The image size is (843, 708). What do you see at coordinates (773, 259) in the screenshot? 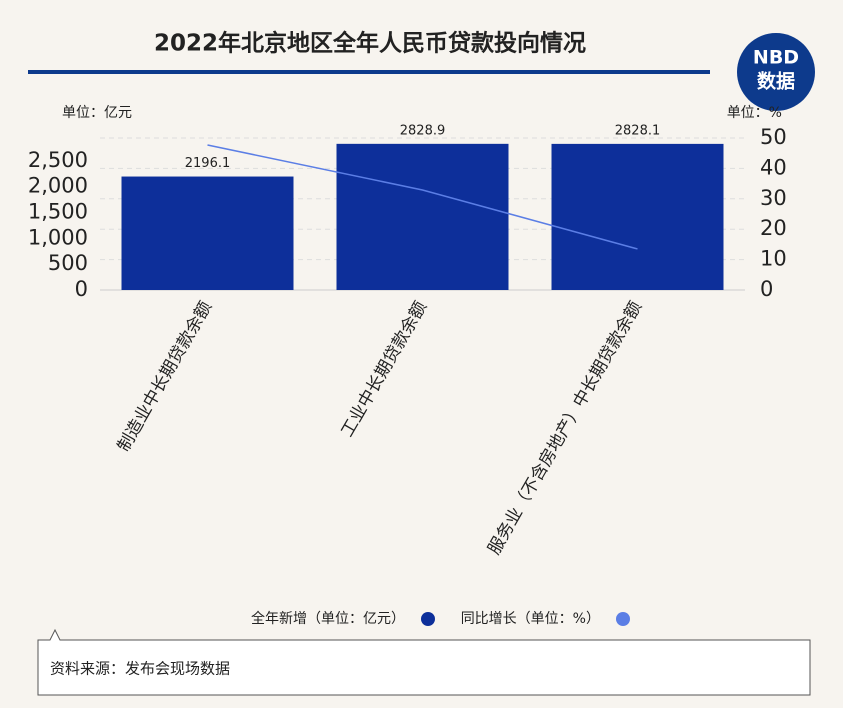
I see `y2-tick-label: 10` at bounding box center [773, 259].